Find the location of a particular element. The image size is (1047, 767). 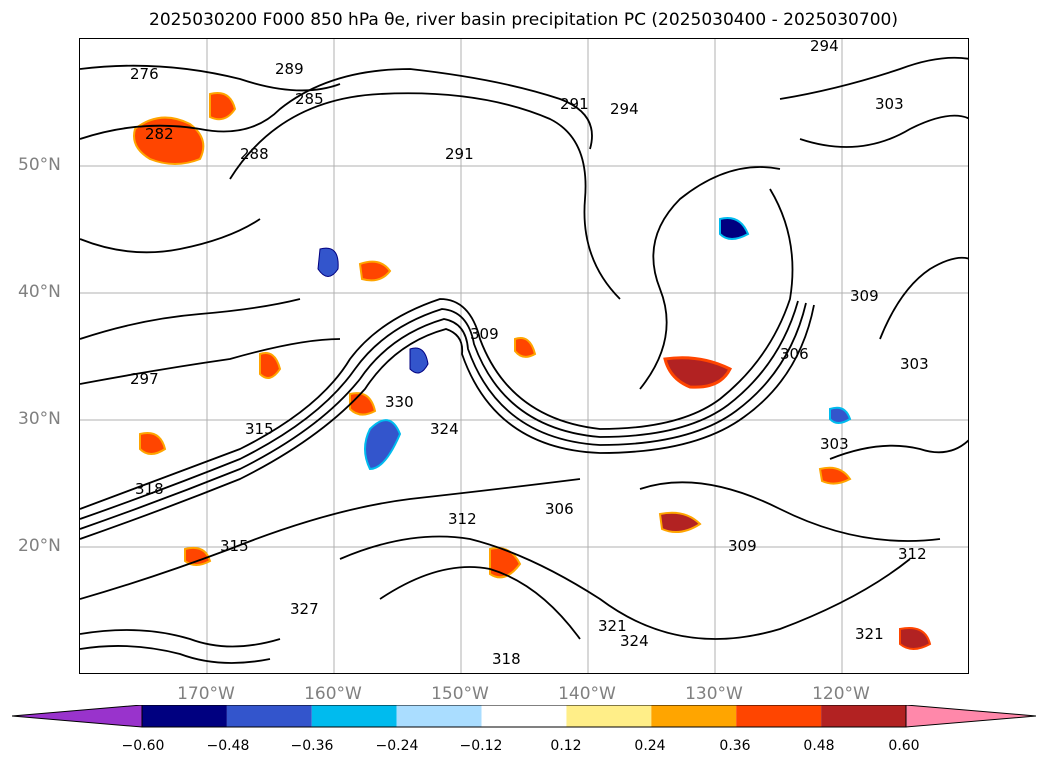

colorbar is located at coordinates (524, 716).